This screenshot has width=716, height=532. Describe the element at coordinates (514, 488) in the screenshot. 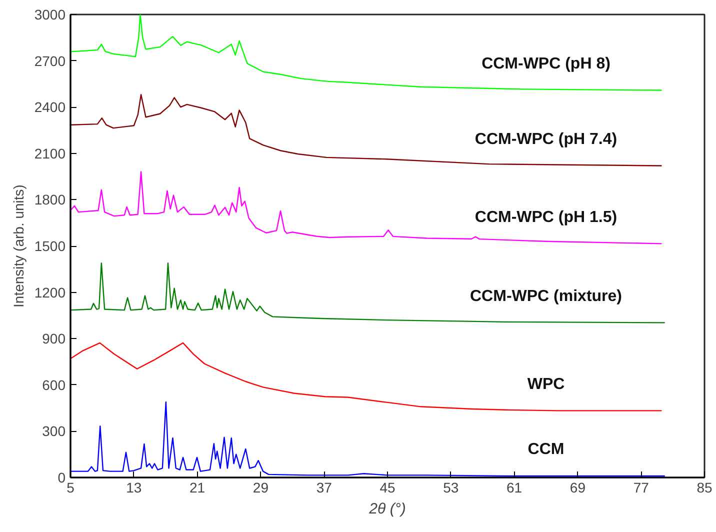

I see `x-tick-label: 61` at that location.